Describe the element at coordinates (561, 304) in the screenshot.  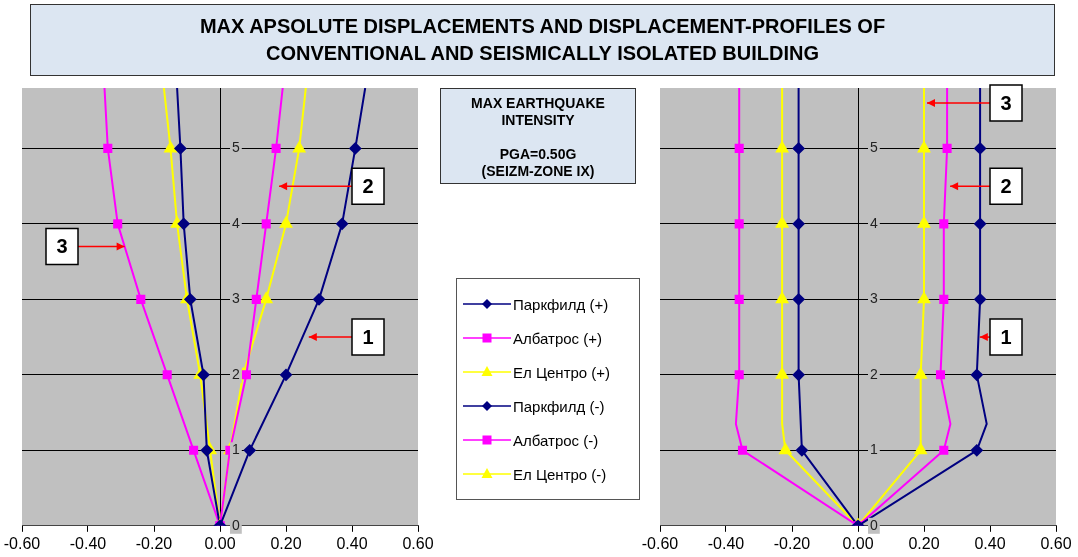
I see `legend-label: Паркфилд (+)` at that location.